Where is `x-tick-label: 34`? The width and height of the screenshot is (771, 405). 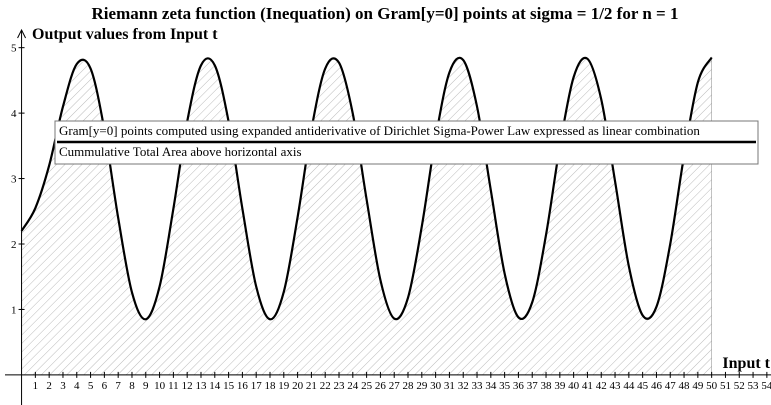
x-tick-label: 34 is located at coordinates (491, 386).